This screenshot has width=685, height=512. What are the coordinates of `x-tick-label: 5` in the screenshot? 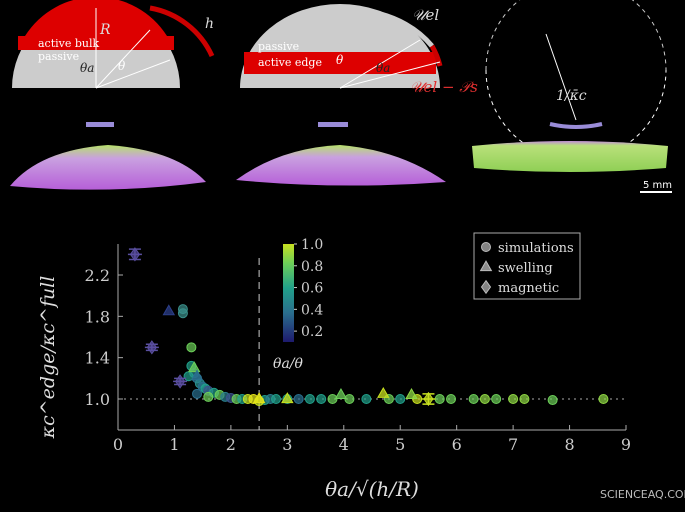 It's located at (400, 444).